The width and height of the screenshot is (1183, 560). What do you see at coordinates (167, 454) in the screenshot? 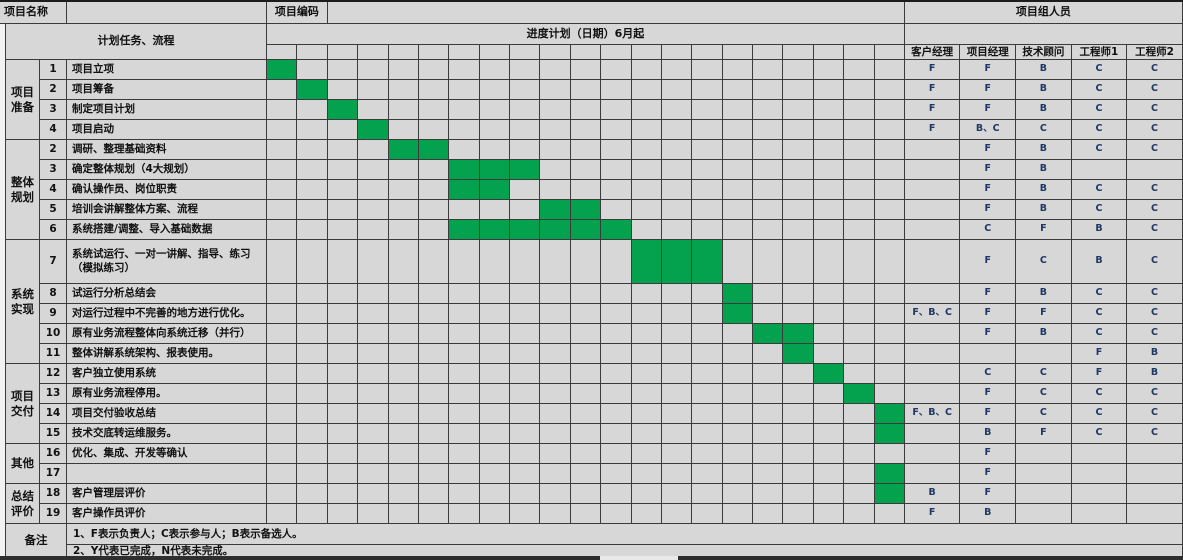
I see `task-label: 优化、集成、开发等确认` at bounding box center [167, 454].